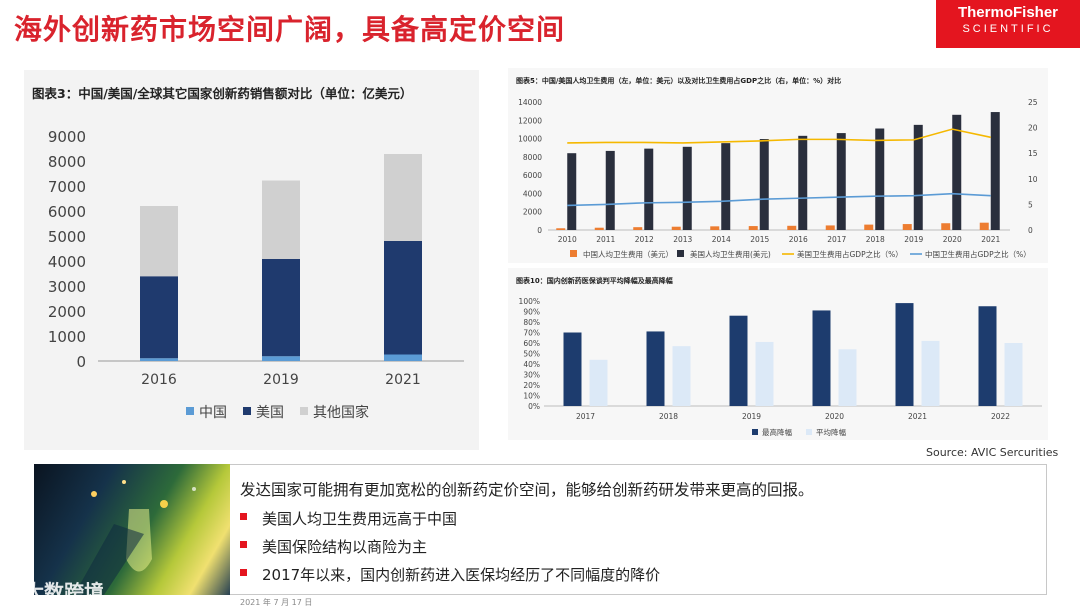 The width and height of the screenshot is (1080, 611). What do you see at coordinates (135, 537) in the screenshot?
I see `lab-photo-graphic` at bounding box center [135, 537].